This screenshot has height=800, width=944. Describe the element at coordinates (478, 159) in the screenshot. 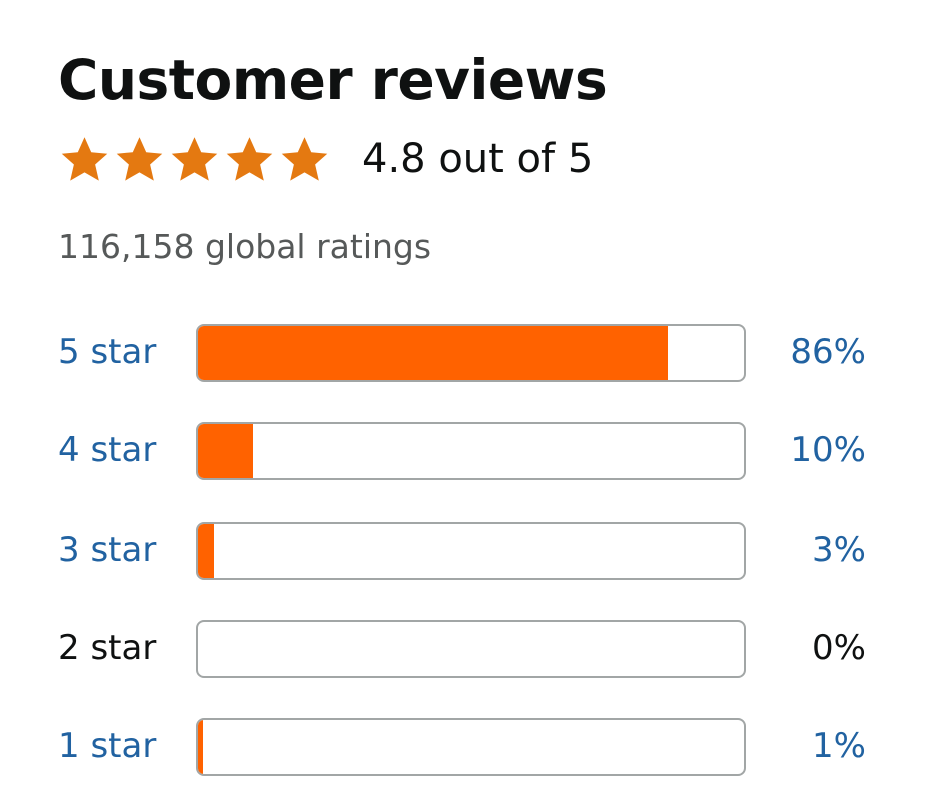

I see `average-rating: 4.8 out of 5` at that location.